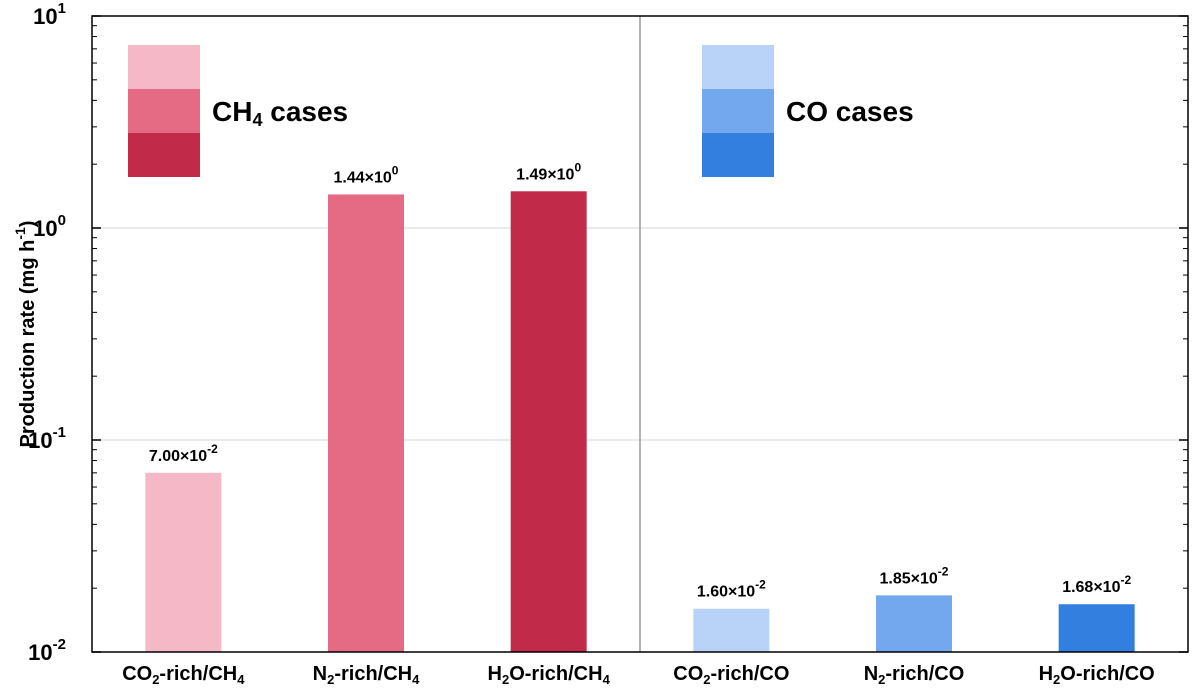 The image size is (1200, 690). What do you see at coordinates (366, 675) in the screenshot?
I see `x-category-label: N2-rich/CH4` at bounding box center [366, 675].